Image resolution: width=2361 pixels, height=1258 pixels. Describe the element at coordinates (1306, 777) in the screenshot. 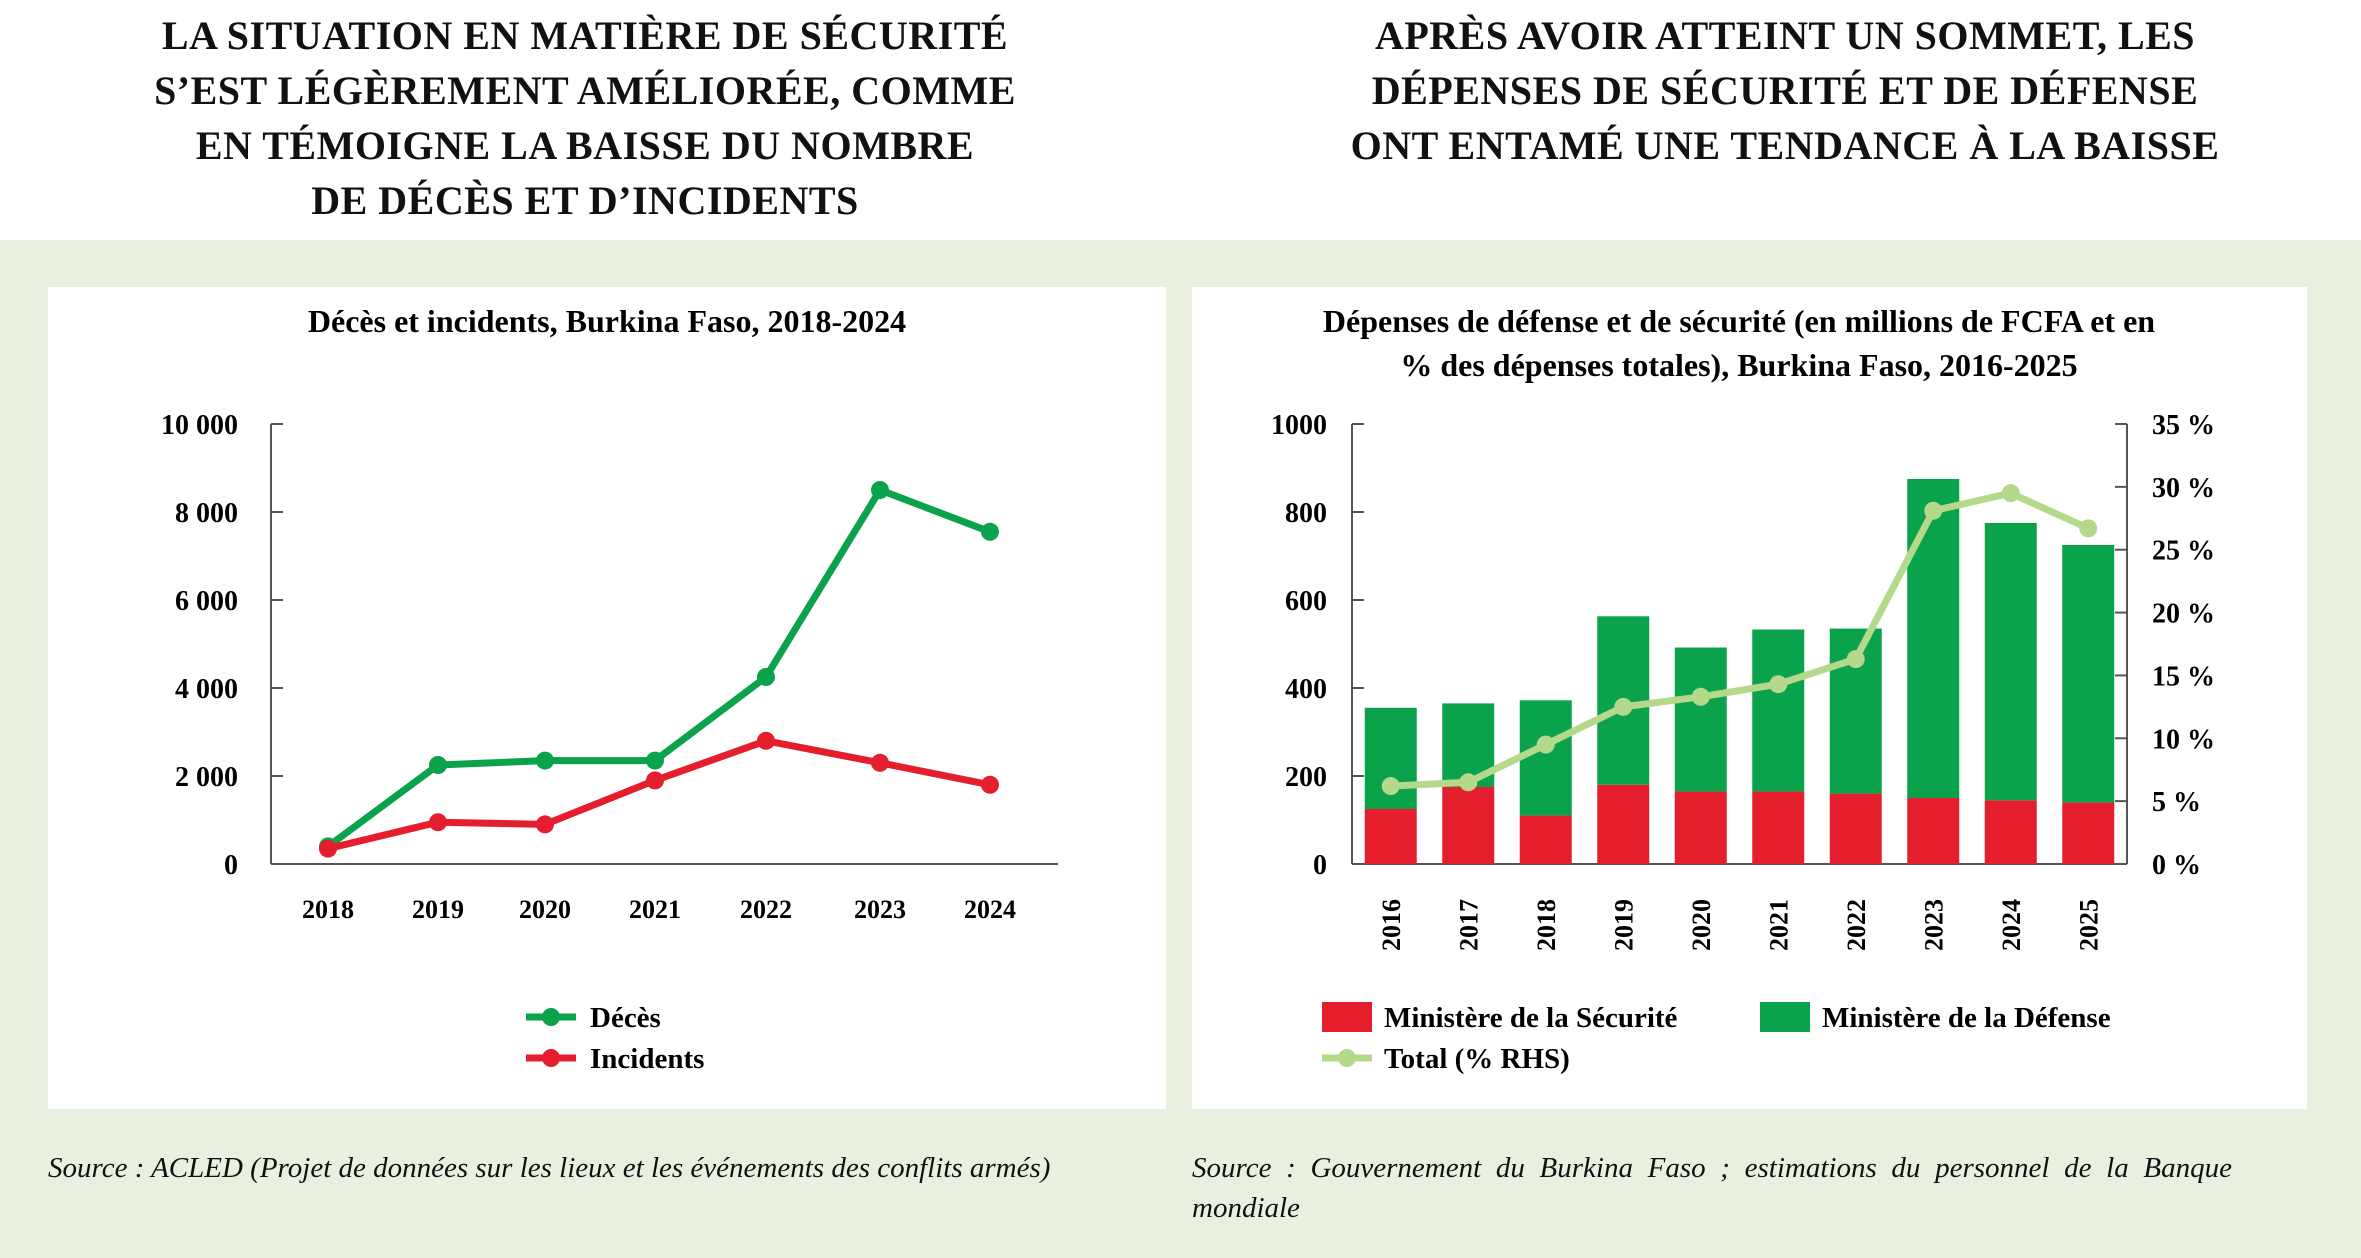

I see `y-tick-label: 200` at that location.